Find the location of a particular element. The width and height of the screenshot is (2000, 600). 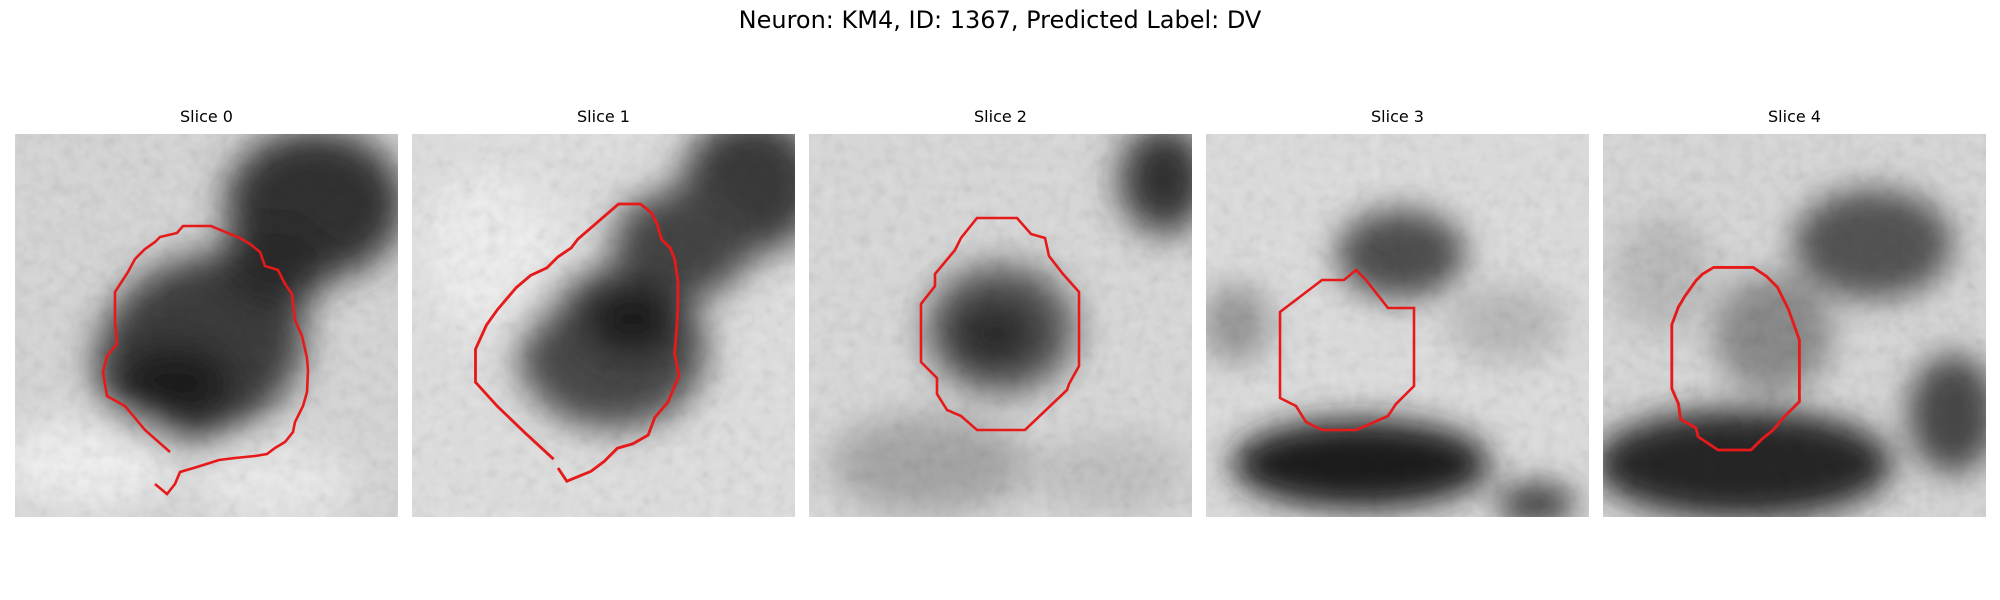

slice-title: Slice 3 is located at coordinates (1397, 116).